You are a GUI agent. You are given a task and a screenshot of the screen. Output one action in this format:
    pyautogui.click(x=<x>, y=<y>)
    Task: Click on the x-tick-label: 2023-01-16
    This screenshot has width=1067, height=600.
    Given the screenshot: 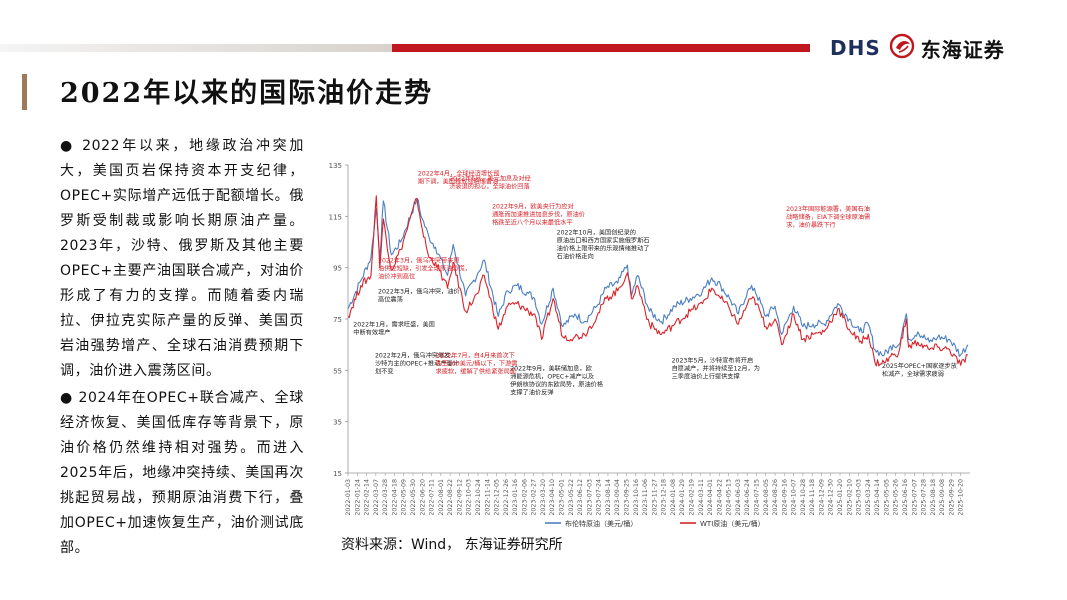 What is the action you would take?
    pyautogui.click(x=515, y=497)
    